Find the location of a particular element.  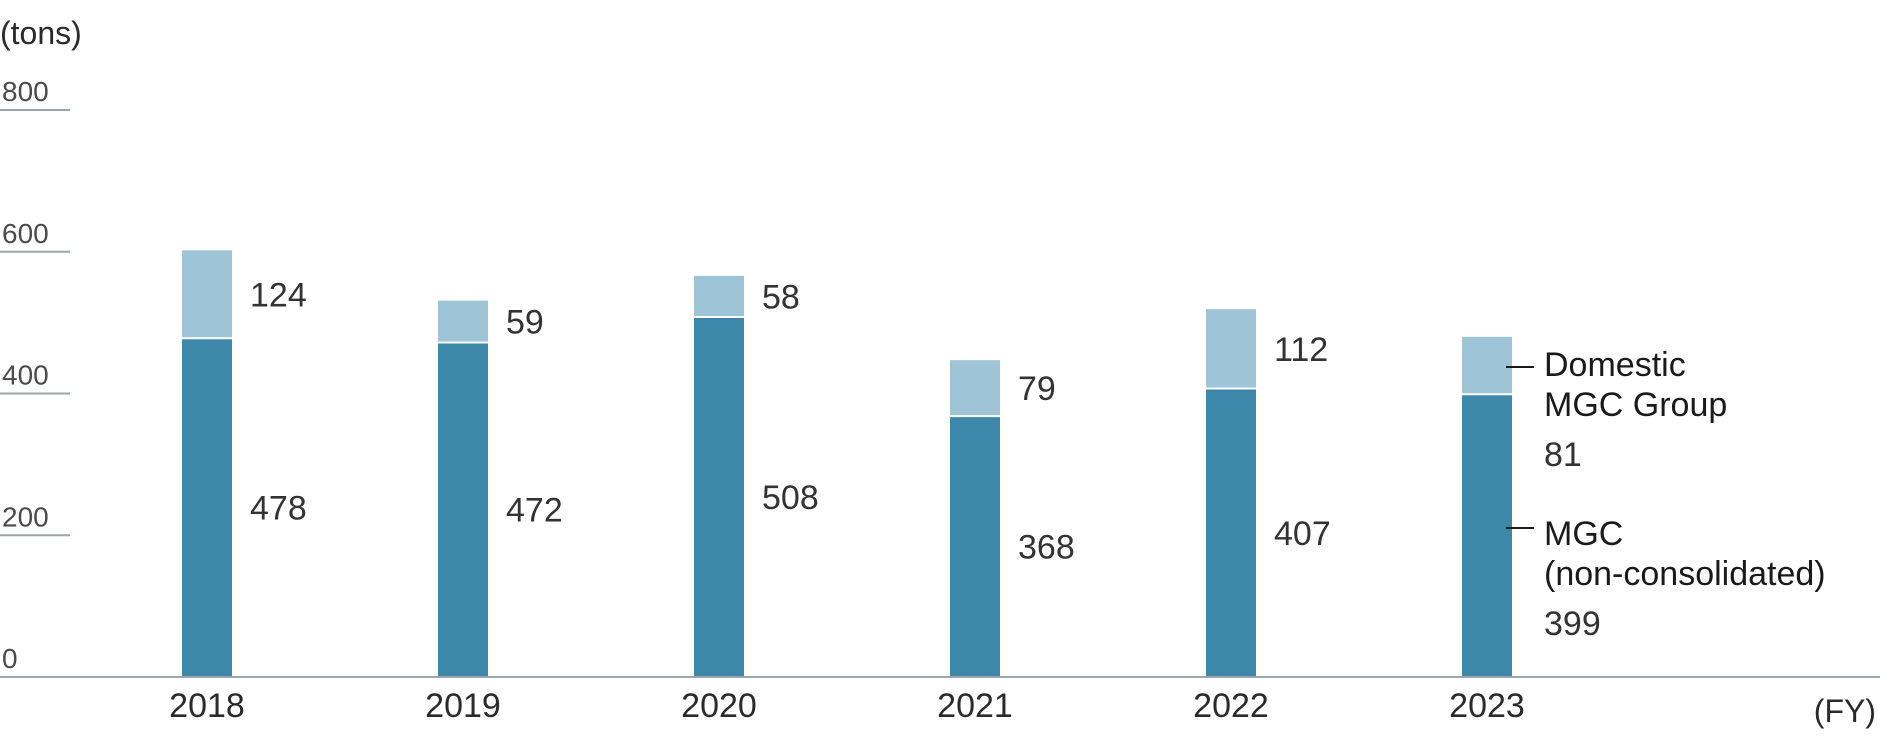

y-tick-label: 200 is located at coordinates (25, 516).